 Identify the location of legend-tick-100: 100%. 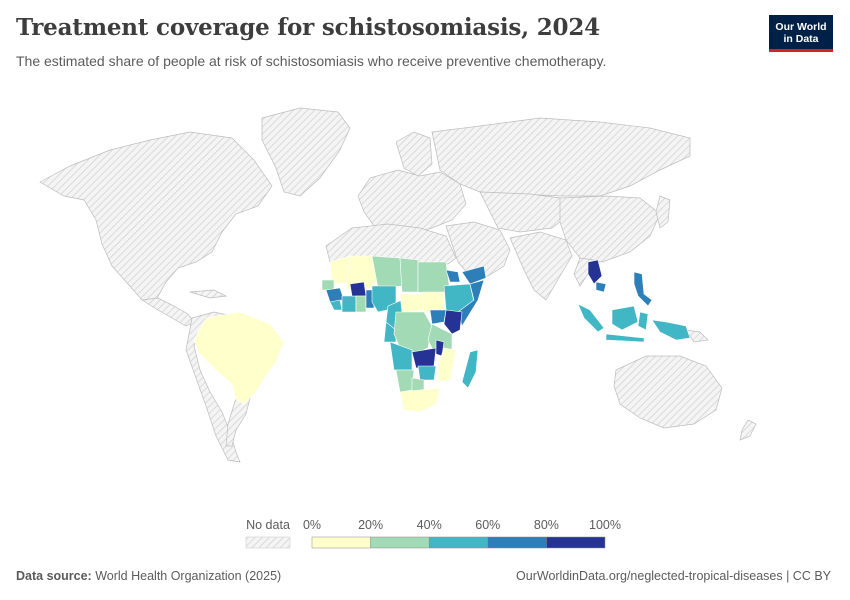
(605, 525).